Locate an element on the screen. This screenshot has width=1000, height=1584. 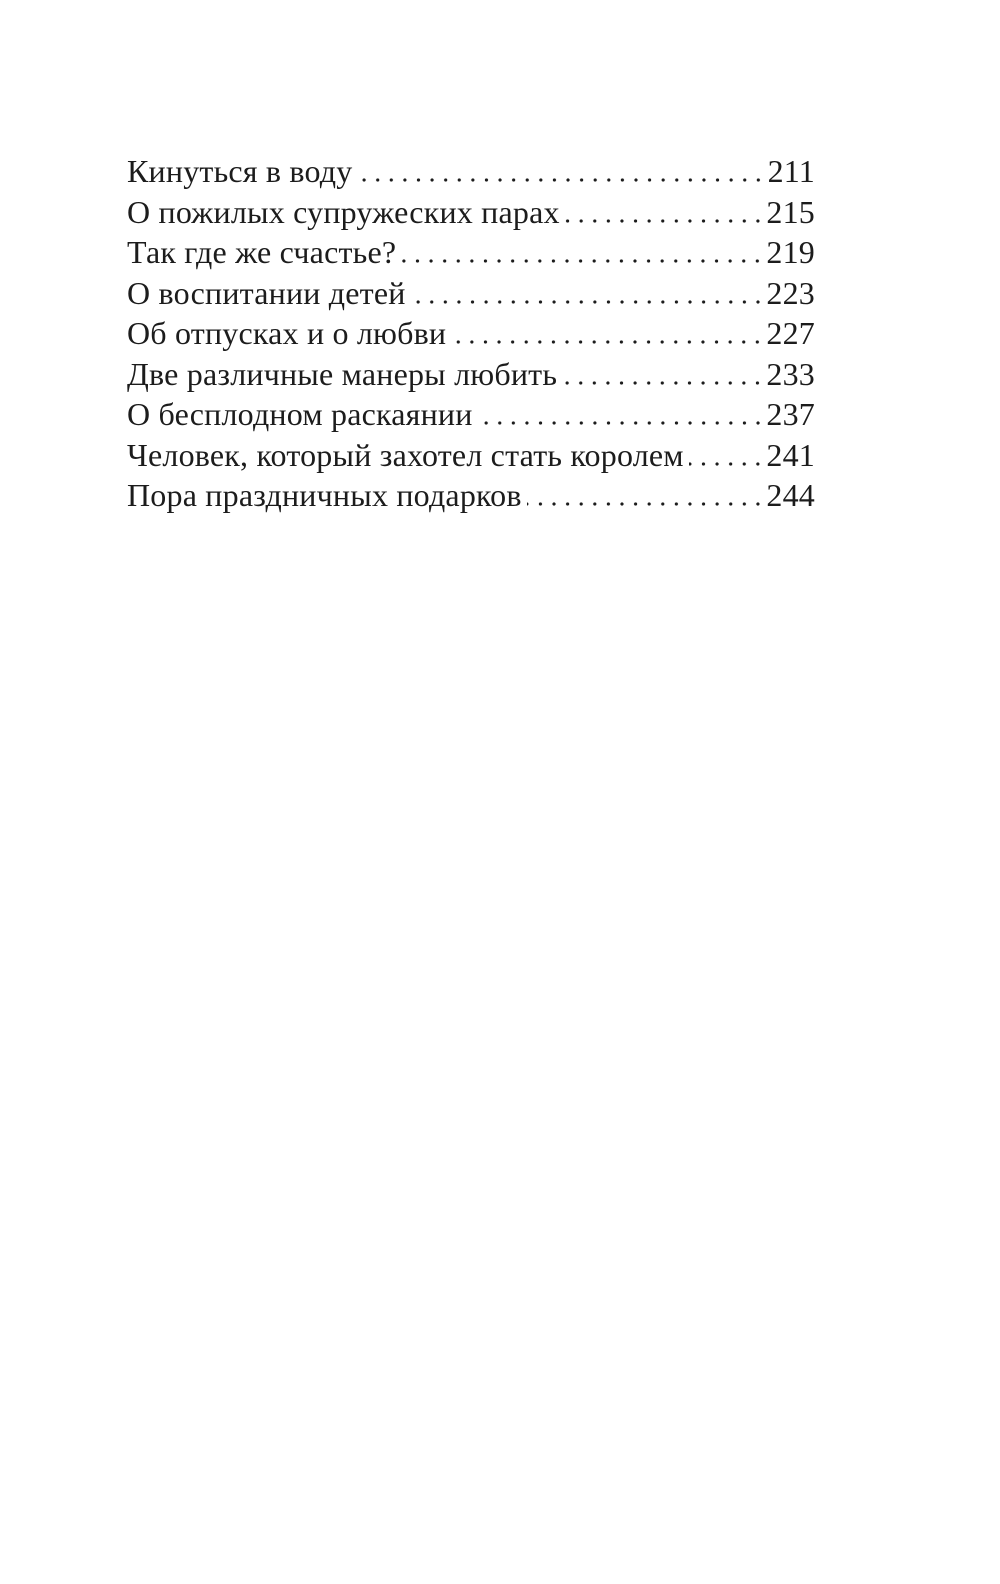
toc-entry: Кинуться в воду 211 is located at coordinates (471, 171).